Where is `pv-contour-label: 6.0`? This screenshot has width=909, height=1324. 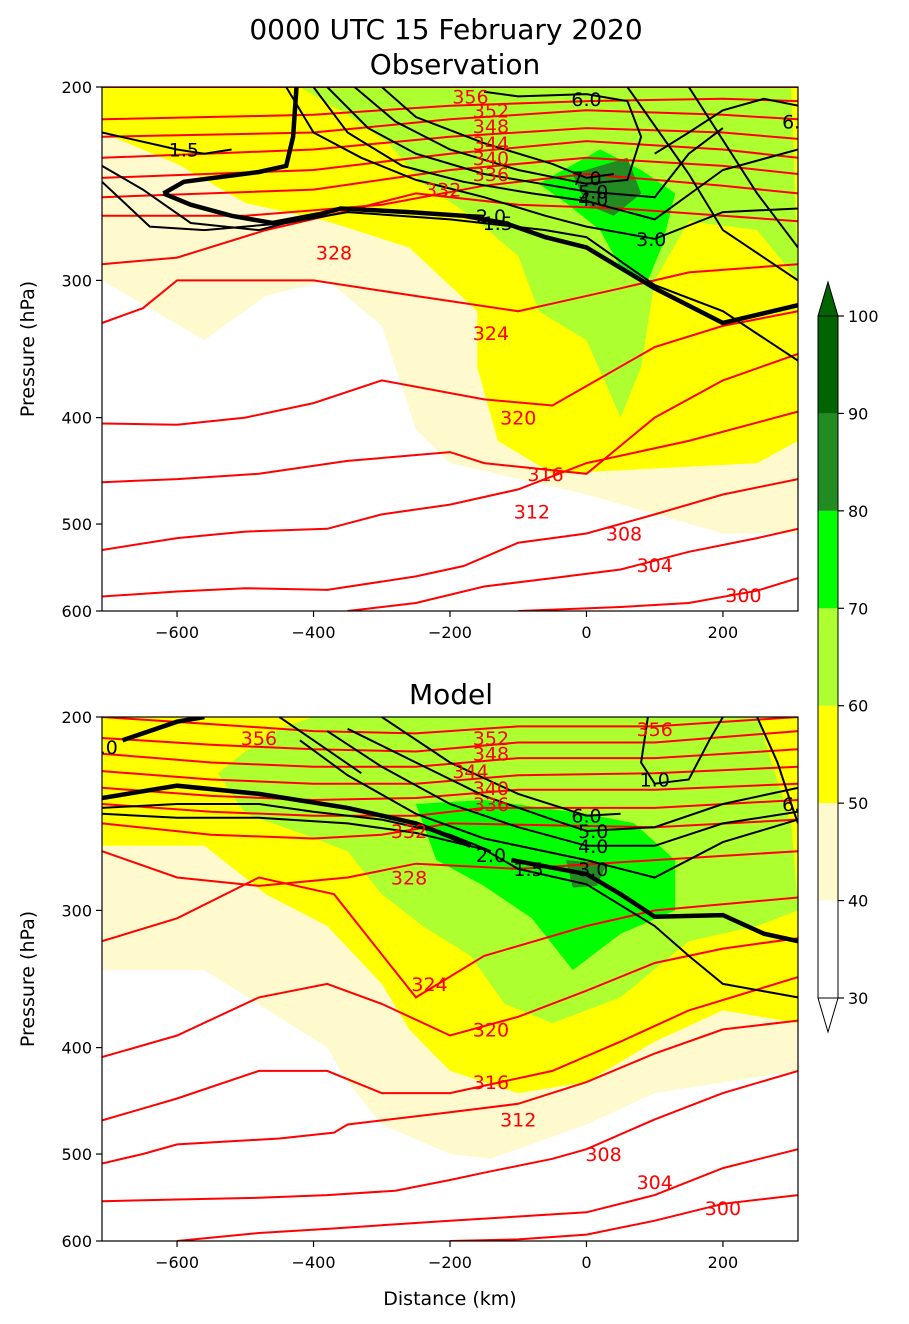 pv-contour-label: 6.0 is located at coordinates (586, 100).